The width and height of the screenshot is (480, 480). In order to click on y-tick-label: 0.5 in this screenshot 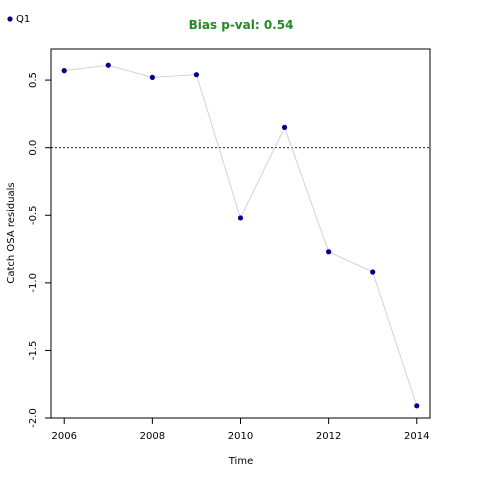, I will do `click(33, 80)`.